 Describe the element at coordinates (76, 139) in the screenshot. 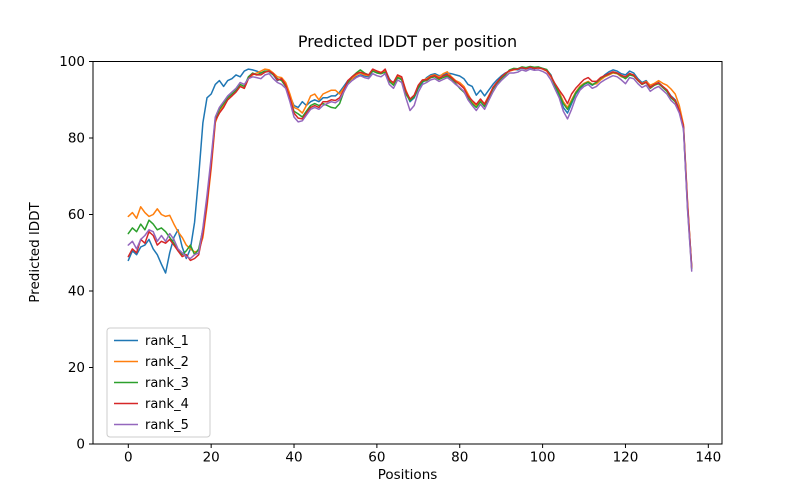

I see `y-tick-label: 80` at that location.